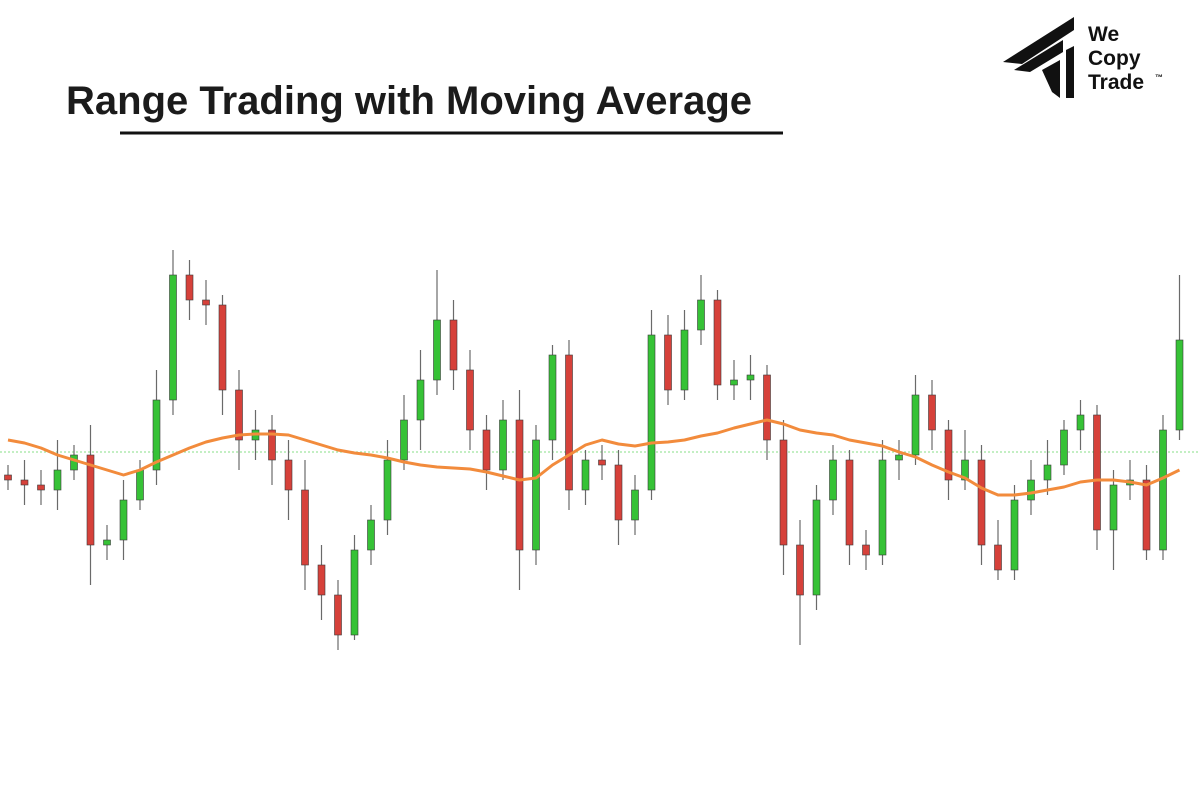 This screenshot has width=1200, height=800. I want to click on logo: We Copy Trade ™, so click(1083, 57).